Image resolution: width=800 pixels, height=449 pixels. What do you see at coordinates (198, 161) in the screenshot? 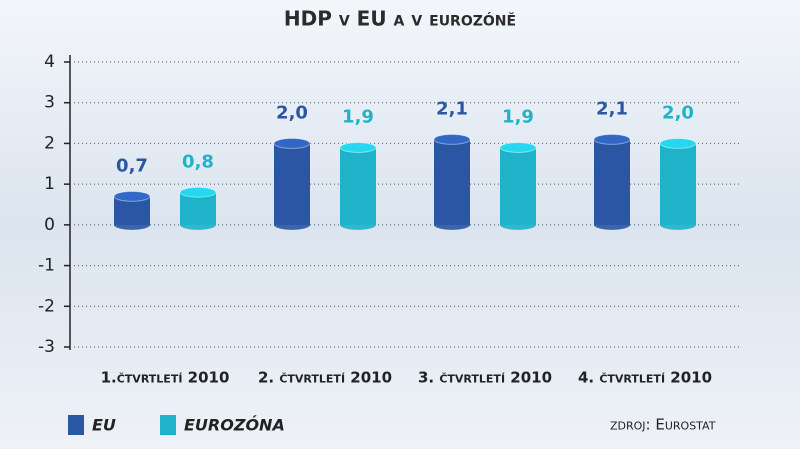
I see `data-label: 0,8` at bounding box center [198, 161].